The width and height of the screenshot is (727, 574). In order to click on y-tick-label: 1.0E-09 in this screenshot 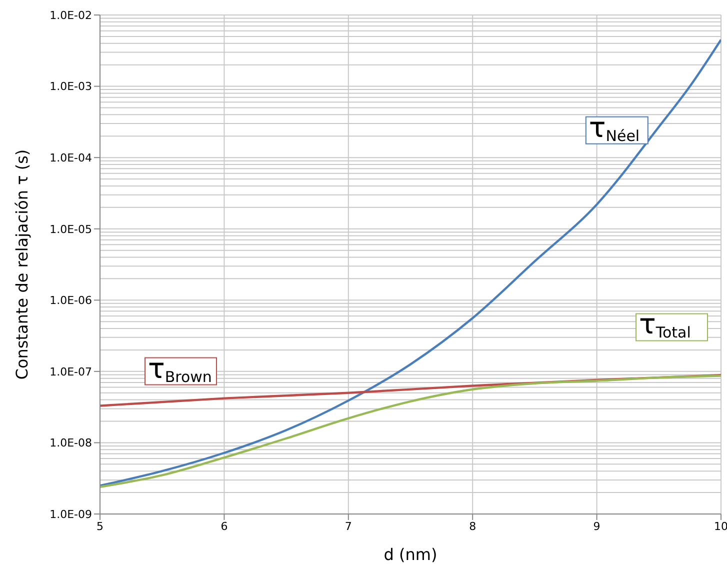, I will do `click(71, 514)`.